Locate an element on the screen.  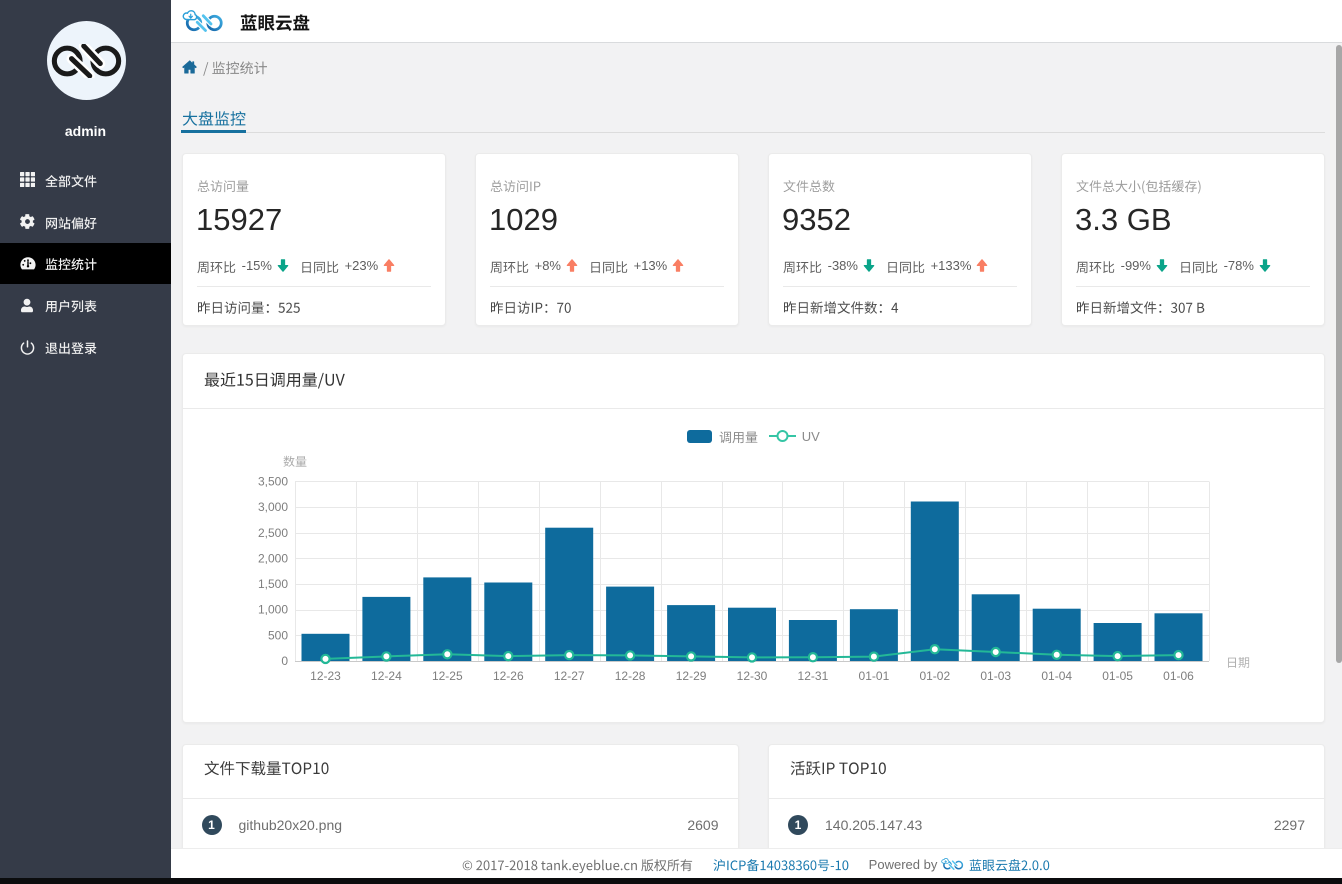
svg-text: 2,500 is located at coordinates (273, 533).